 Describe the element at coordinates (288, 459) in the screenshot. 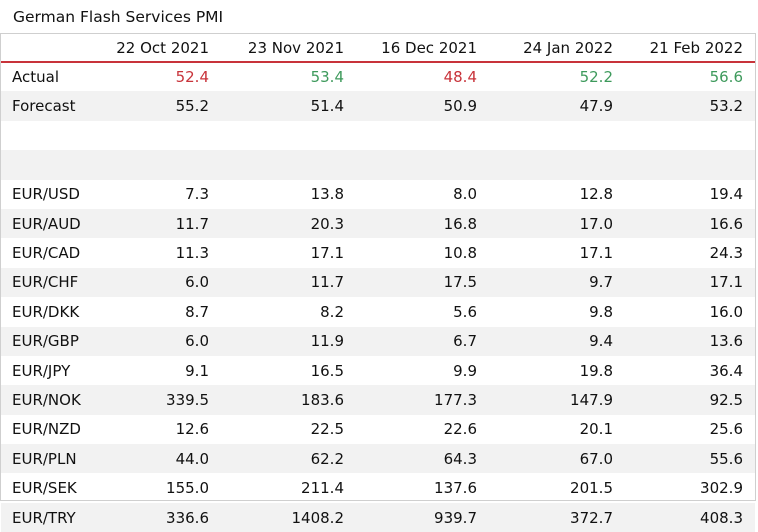

I see `table-cell: 62.2` at that location.